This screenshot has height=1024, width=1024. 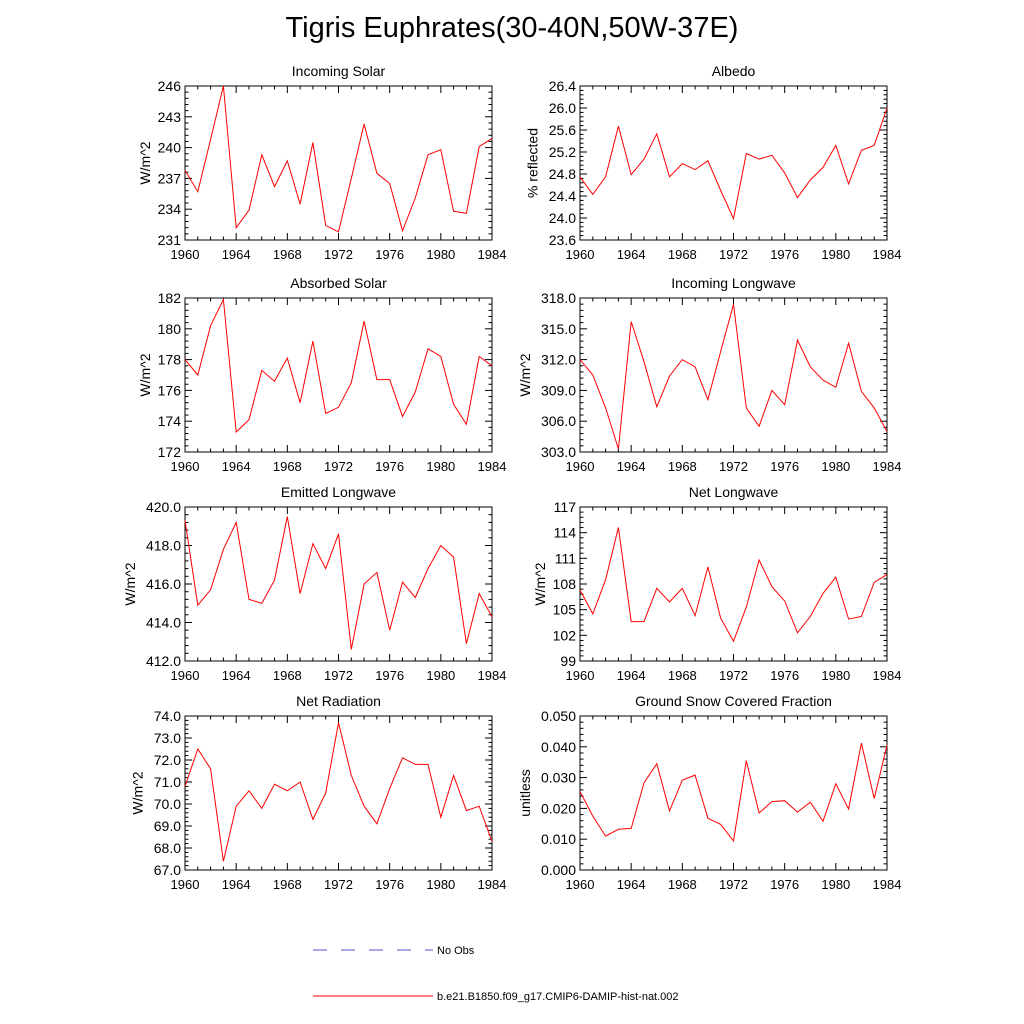 I want to click on y-tick-label: 24.8, so click(x=562, y=174).